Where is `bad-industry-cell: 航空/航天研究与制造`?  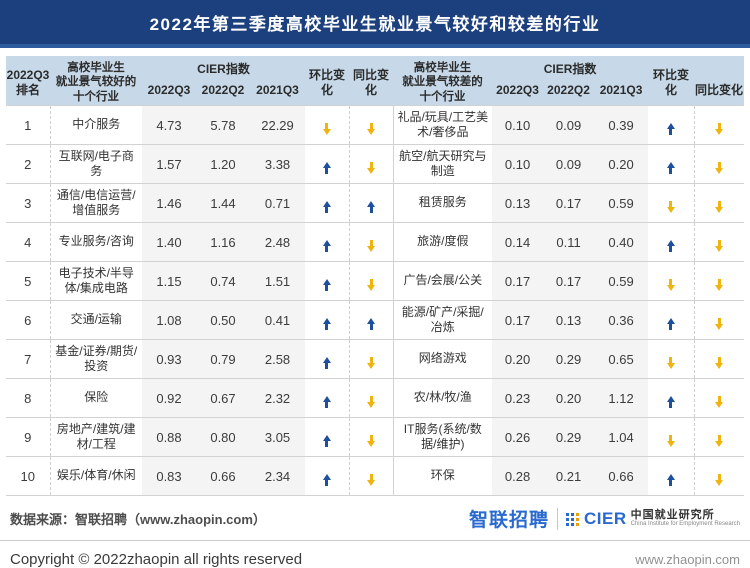
bad-industry-cell: 航空/航天研究与制造 is located at coordinates (442, 164).